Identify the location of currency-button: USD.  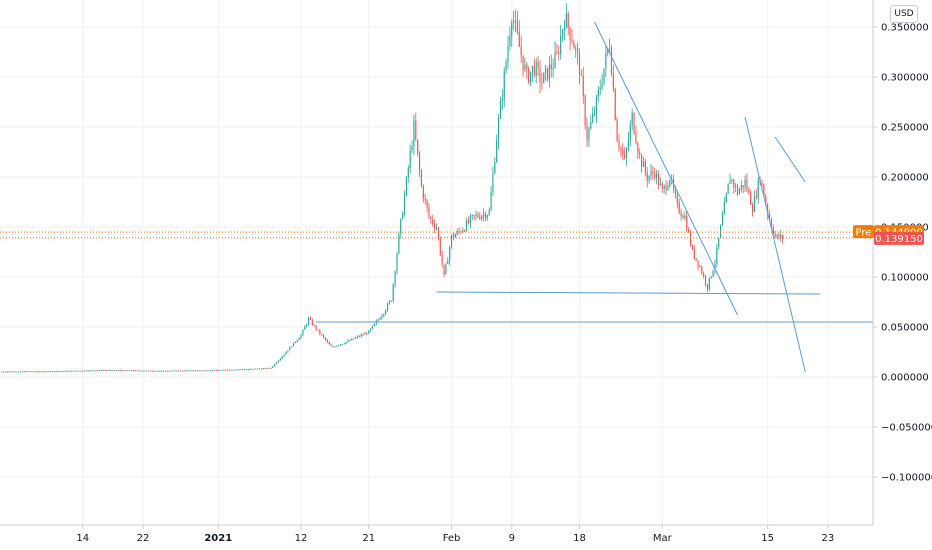
(904, 14).